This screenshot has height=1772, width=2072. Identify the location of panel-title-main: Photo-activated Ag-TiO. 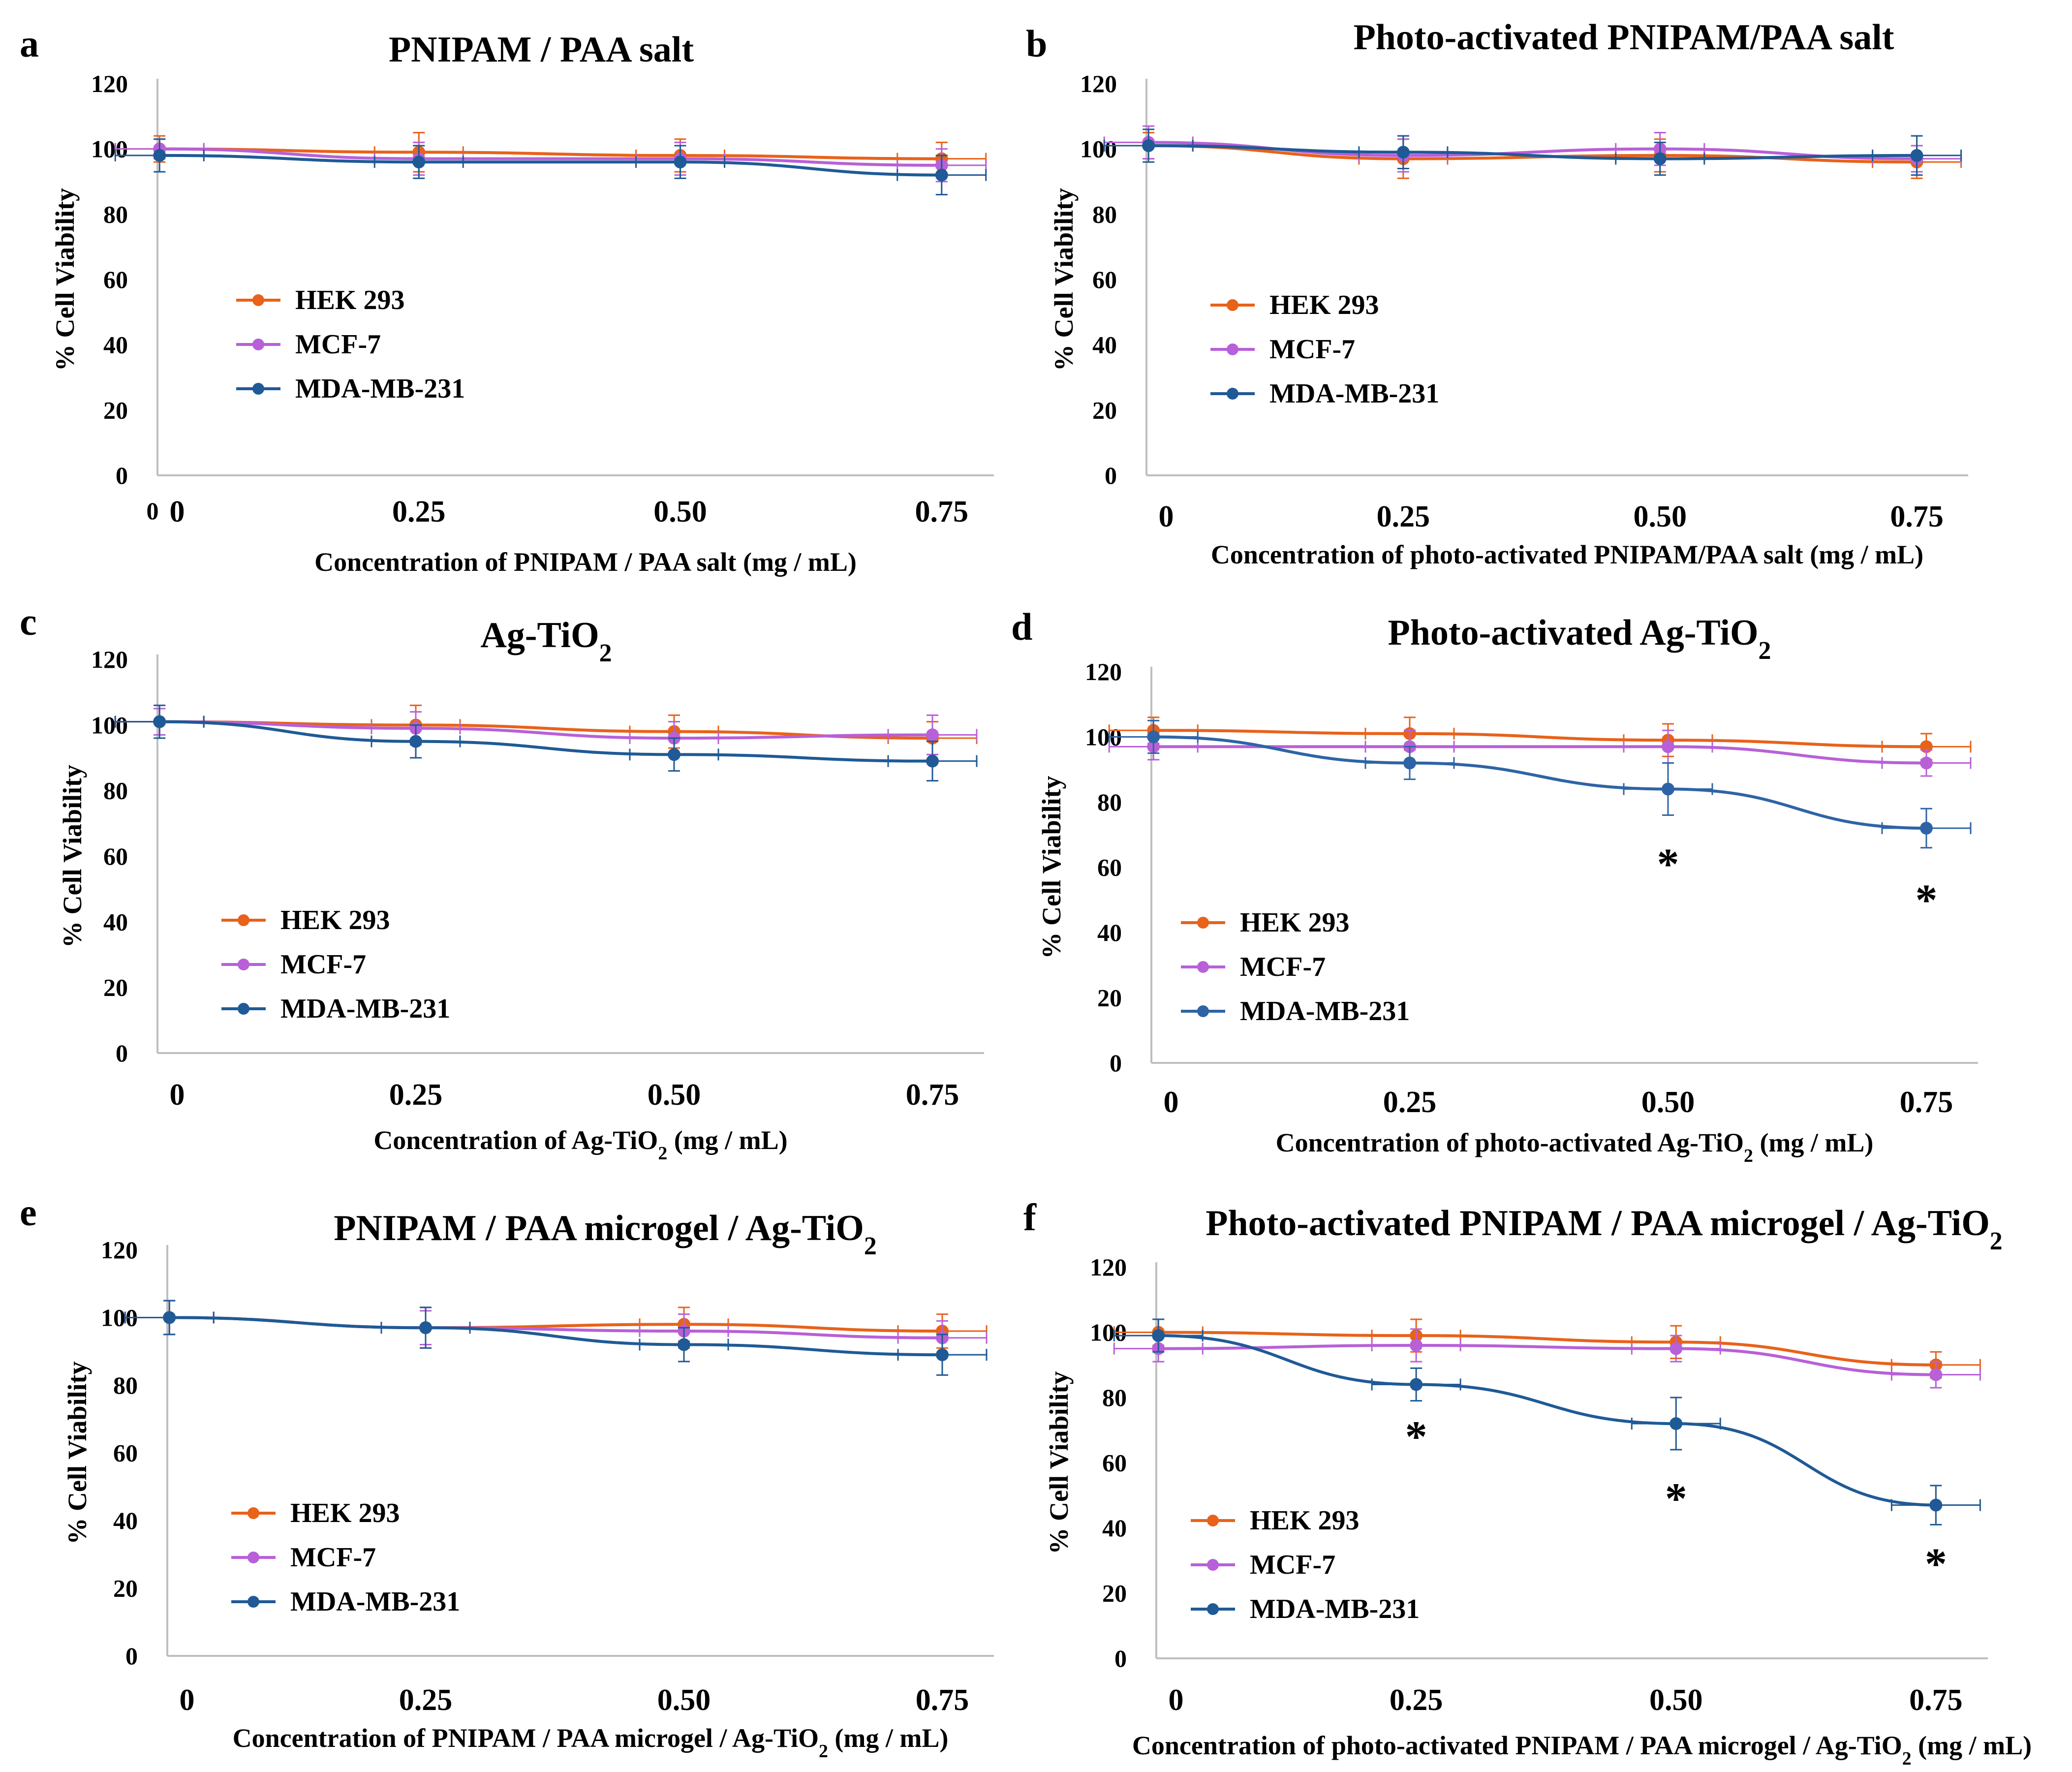
(1574, 633).